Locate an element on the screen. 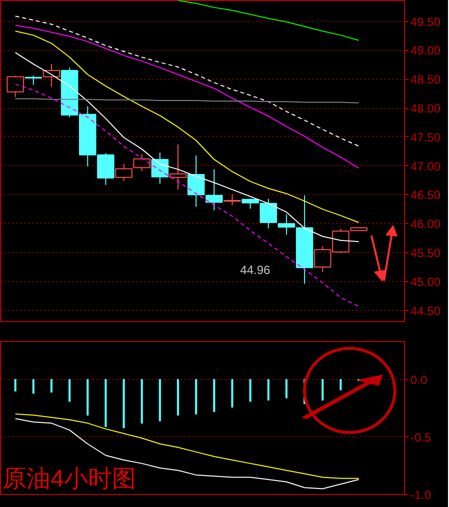 The height and width of the screenshot is (507, 449). y-tick-label: 44.50 is located at coordinates (425, 311).